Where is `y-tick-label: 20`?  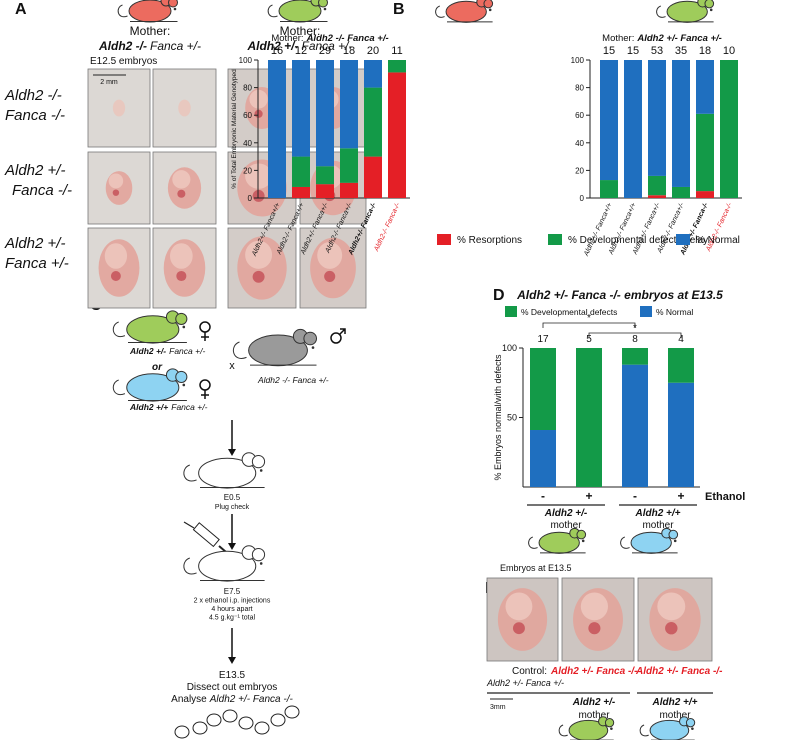 y-tick-label: 20 is located at coordinates (579, 170).